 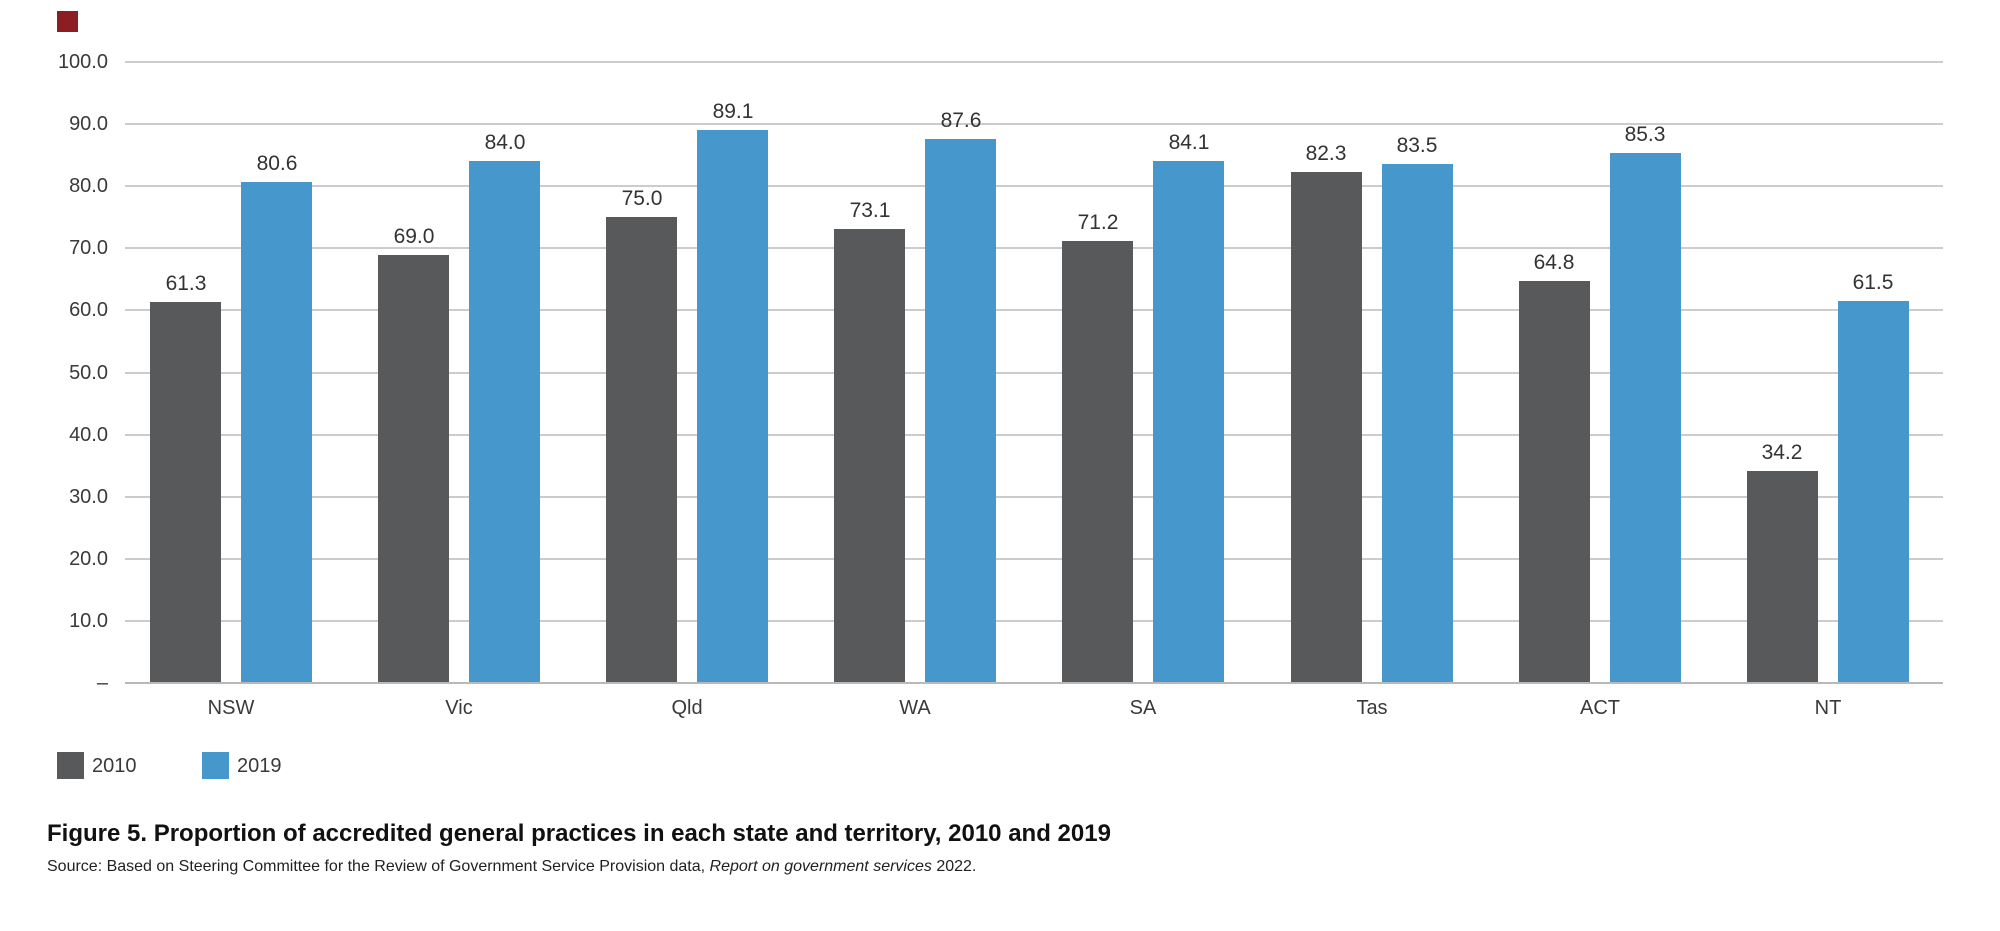 What do you see at coordinates (277, 163) in the screenshot?
I see `value-label-2019-NSW: 80.6` at bounding box center [277, 163].